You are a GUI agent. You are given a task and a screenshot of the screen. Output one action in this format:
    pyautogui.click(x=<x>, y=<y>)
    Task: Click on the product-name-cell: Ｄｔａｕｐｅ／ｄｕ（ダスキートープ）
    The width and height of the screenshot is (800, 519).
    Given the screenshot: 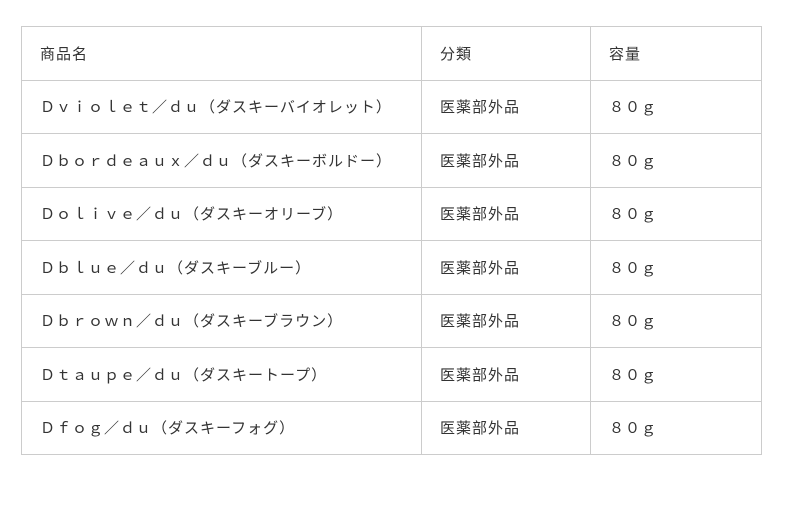 What is the action you would take?
    pyautogui.click(x=221, y=374)
    